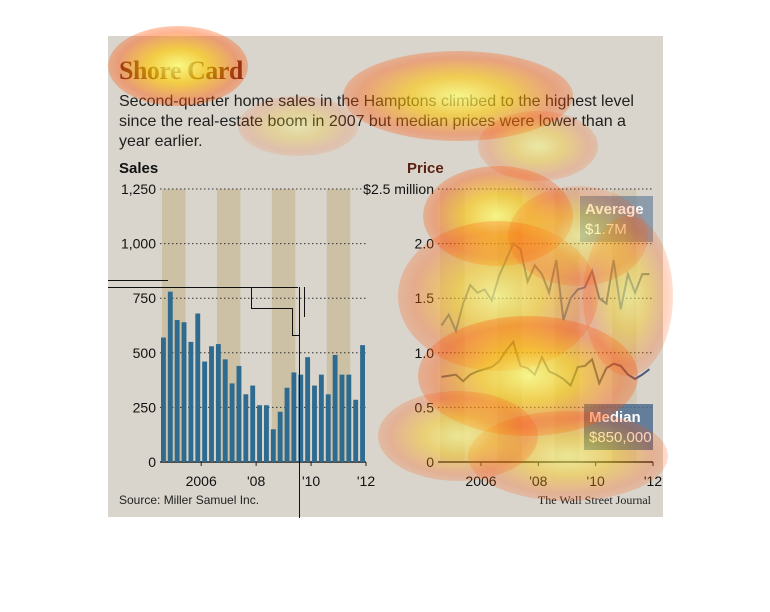 This screenshot has width=770, height=612. Describe the element at coordinates (614, 209) in the screenshot. I see `average-label-name: Average` at that location.